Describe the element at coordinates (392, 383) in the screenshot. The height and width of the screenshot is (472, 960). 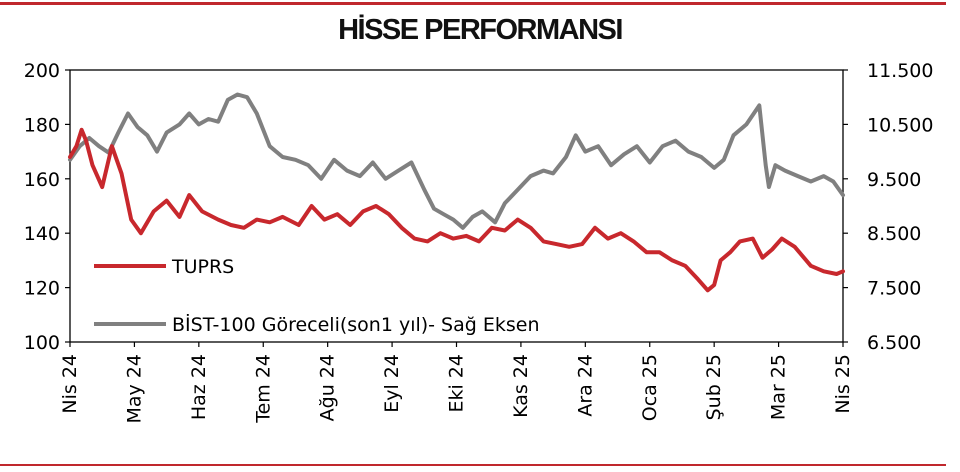
I see `x-tick-label: Eyl 24` at that location.